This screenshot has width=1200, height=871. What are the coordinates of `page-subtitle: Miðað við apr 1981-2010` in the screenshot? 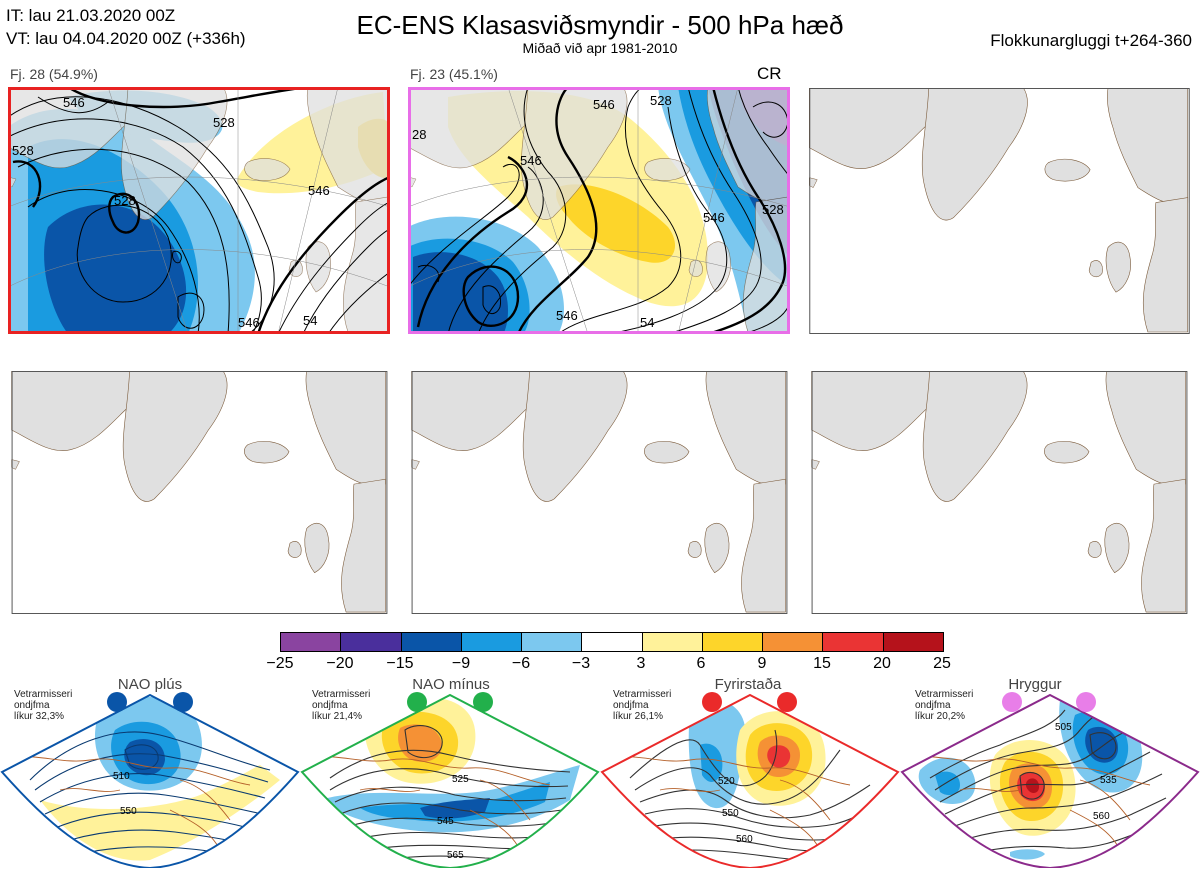 It's located at (600, 48).